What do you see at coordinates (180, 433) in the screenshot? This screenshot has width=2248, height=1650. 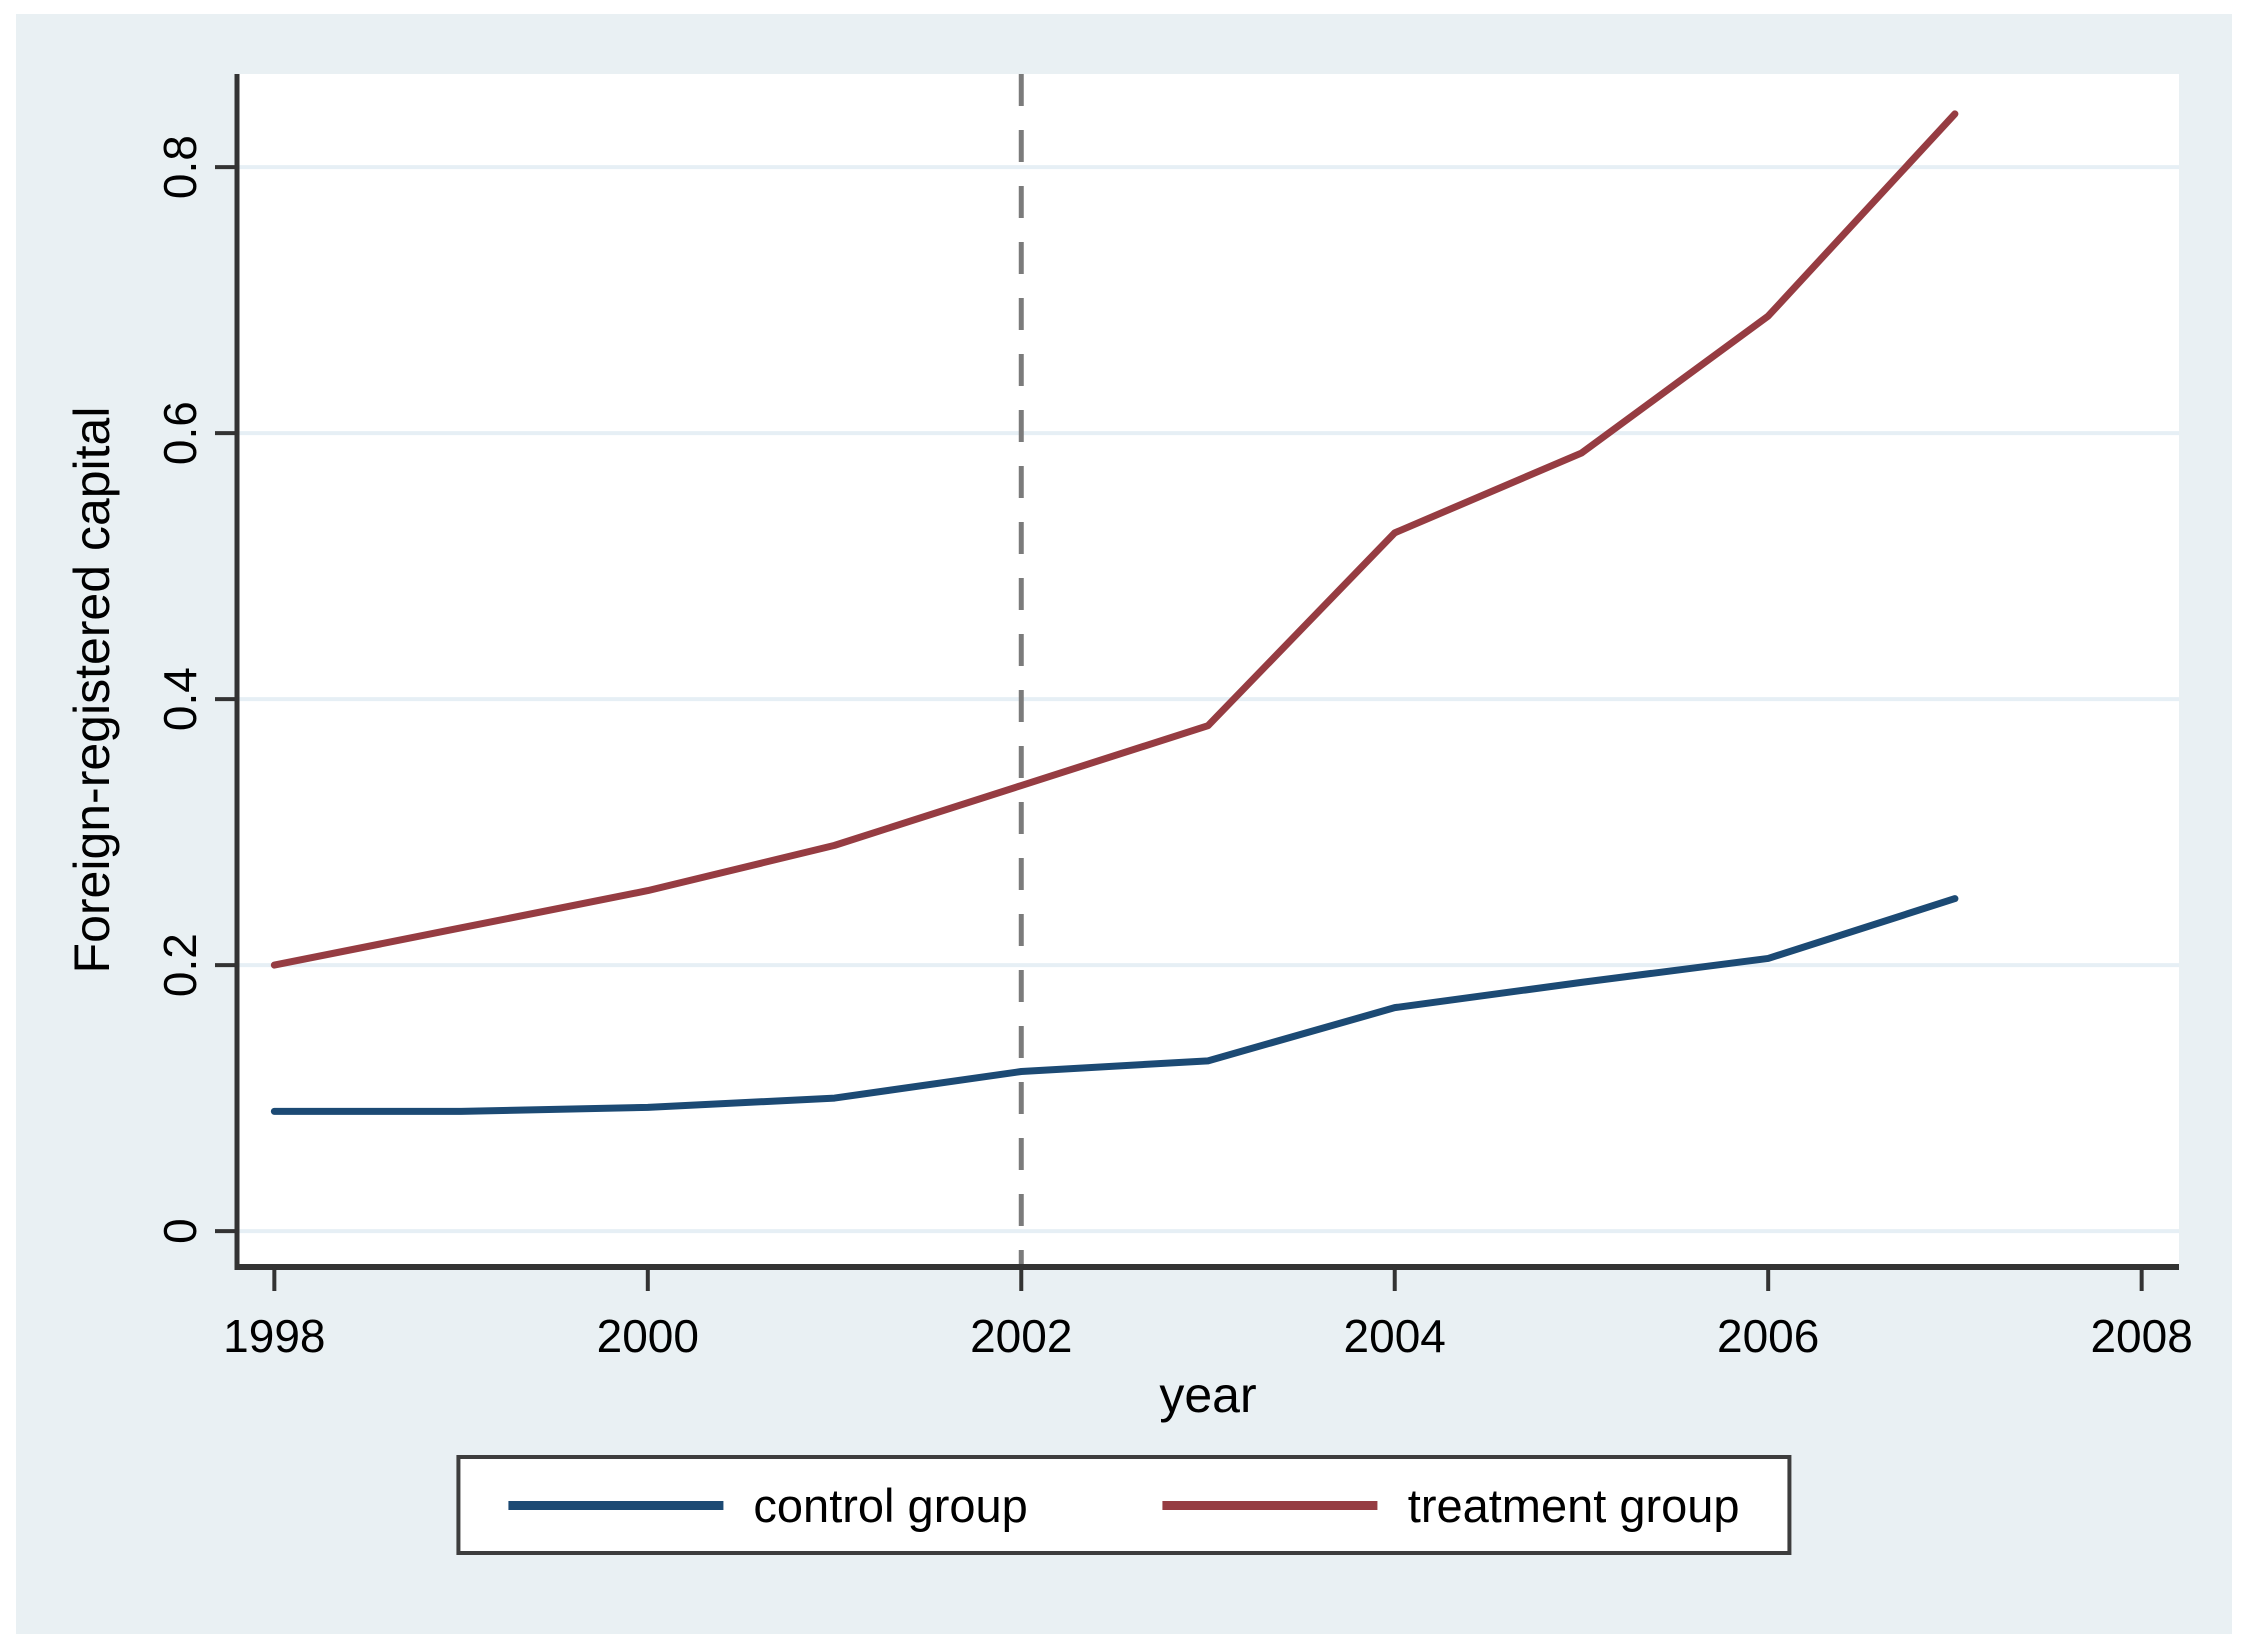 I see `y-tick-label-0.6: 0.6` at bounding box center [180, 433].